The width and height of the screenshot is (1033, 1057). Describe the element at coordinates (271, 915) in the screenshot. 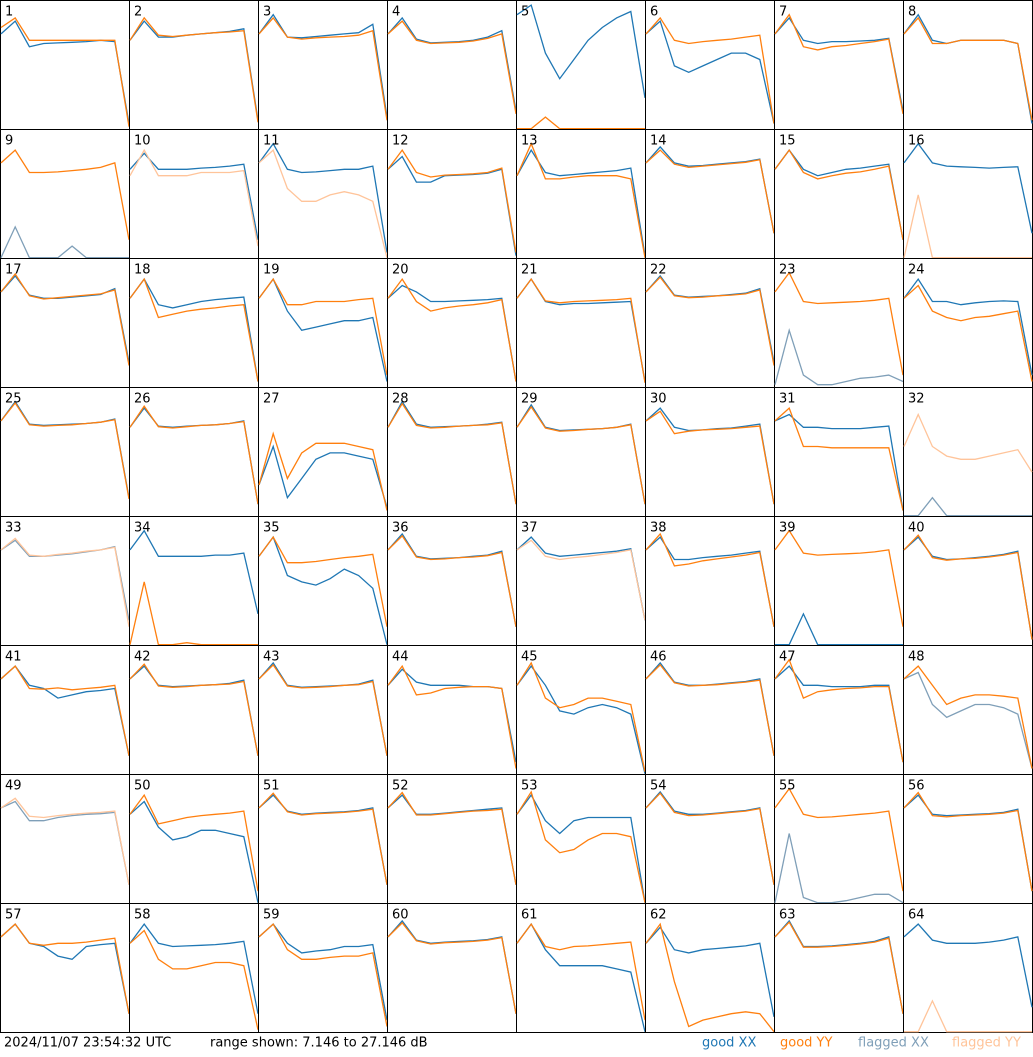

I see `panel-label: 59` at that location.